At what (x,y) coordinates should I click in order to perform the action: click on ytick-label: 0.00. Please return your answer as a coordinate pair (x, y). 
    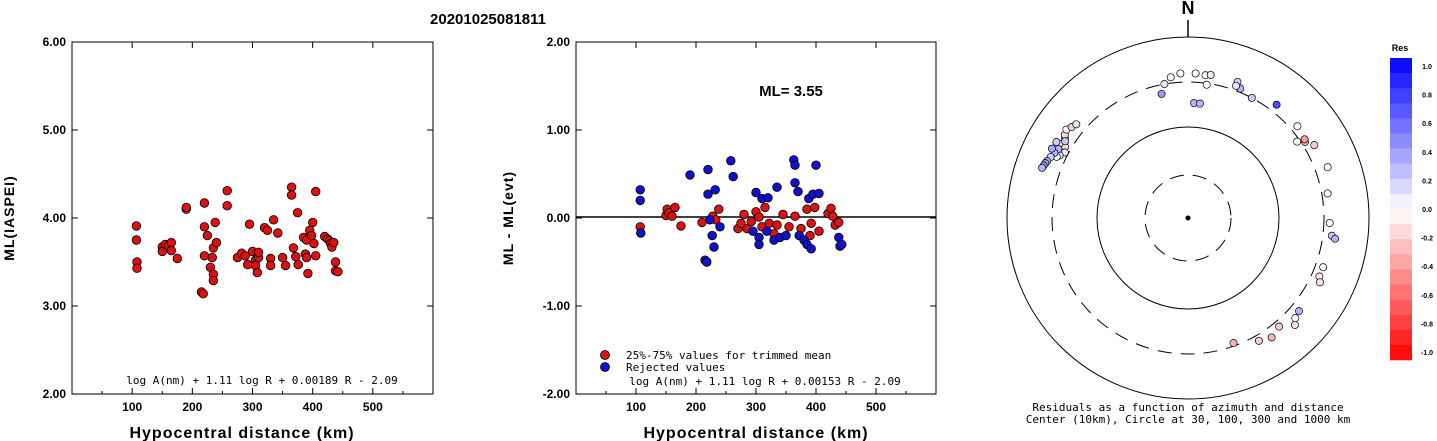
    Looking at the image, I should click on (559, 218).